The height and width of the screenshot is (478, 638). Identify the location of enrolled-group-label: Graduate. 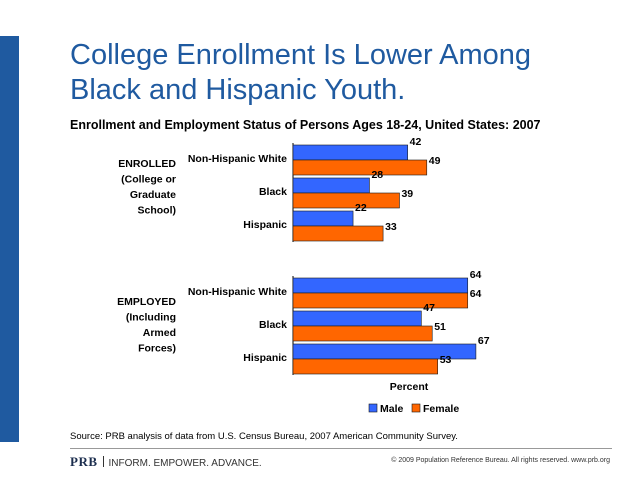
(153, 195).